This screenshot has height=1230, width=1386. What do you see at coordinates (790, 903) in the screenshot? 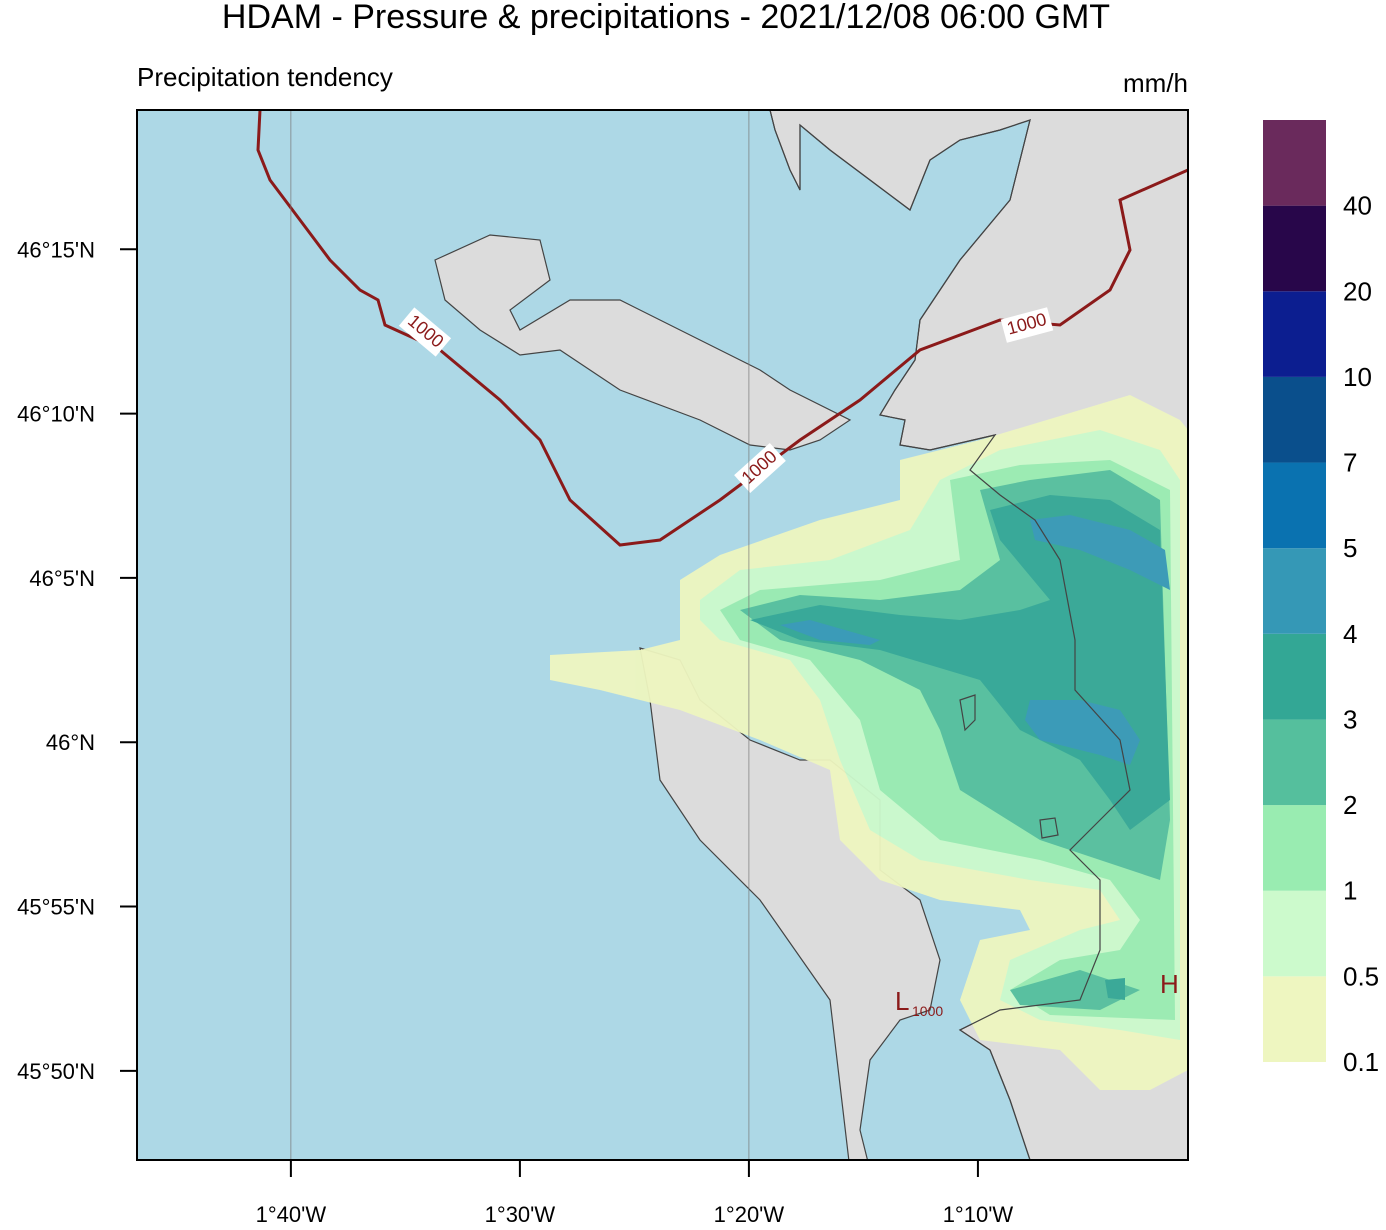
I see `ile-d-oleron` at bounding box center [790, 903].